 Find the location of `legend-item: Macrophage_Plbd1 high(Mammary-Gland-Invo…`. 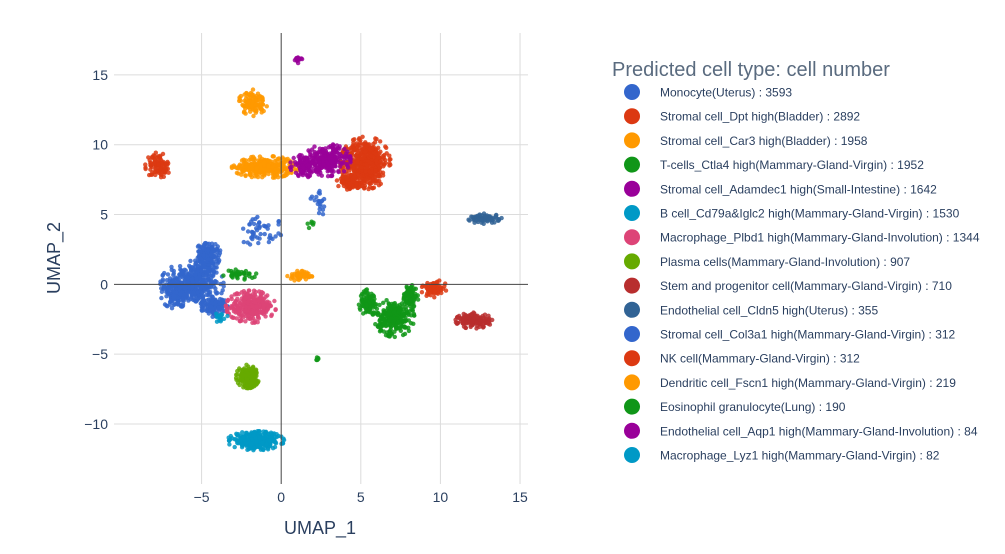

legend-item: Macrophage_Plbd1 high(Mammary-Gland-Invo… is located at coordinates (802, 237).